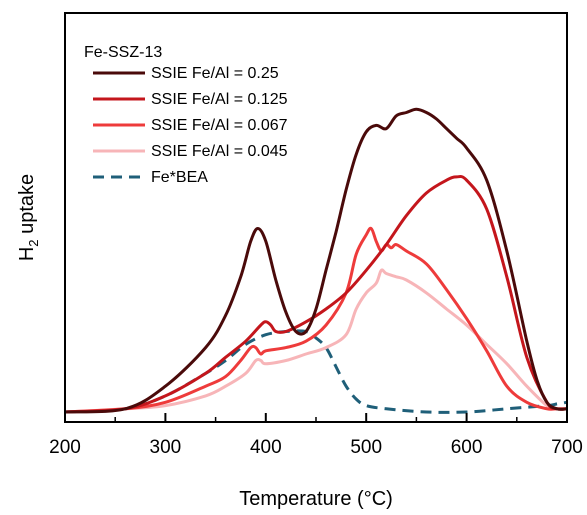 The height and width of the screenshot is (515, 587). What do you see at coordinates (166, 447) in the screenshot?
I see `x-tick-label: 300` at bounding box center [166, 447].